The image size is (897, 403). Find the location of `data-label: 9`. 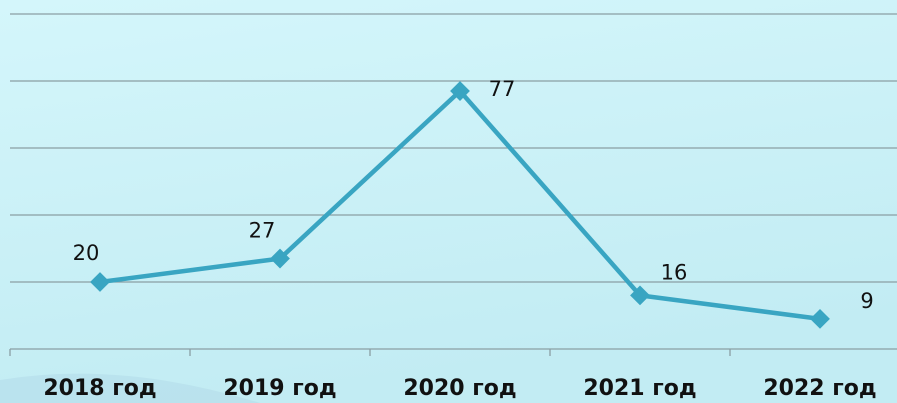

data-label: 9 is located at coordinates (866, 301).